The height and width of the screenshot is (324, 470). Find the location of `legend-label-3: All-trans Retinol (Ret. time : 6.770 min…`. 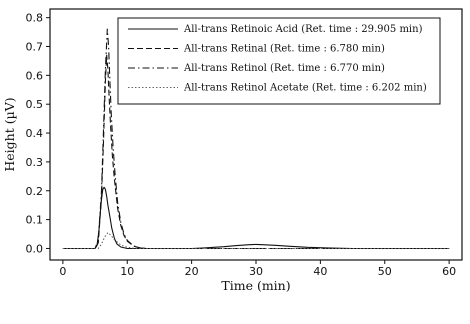

legend-label-3: All-trans Retinol (Ret. time : 6.770 min… is located at coordinates (284, 68).